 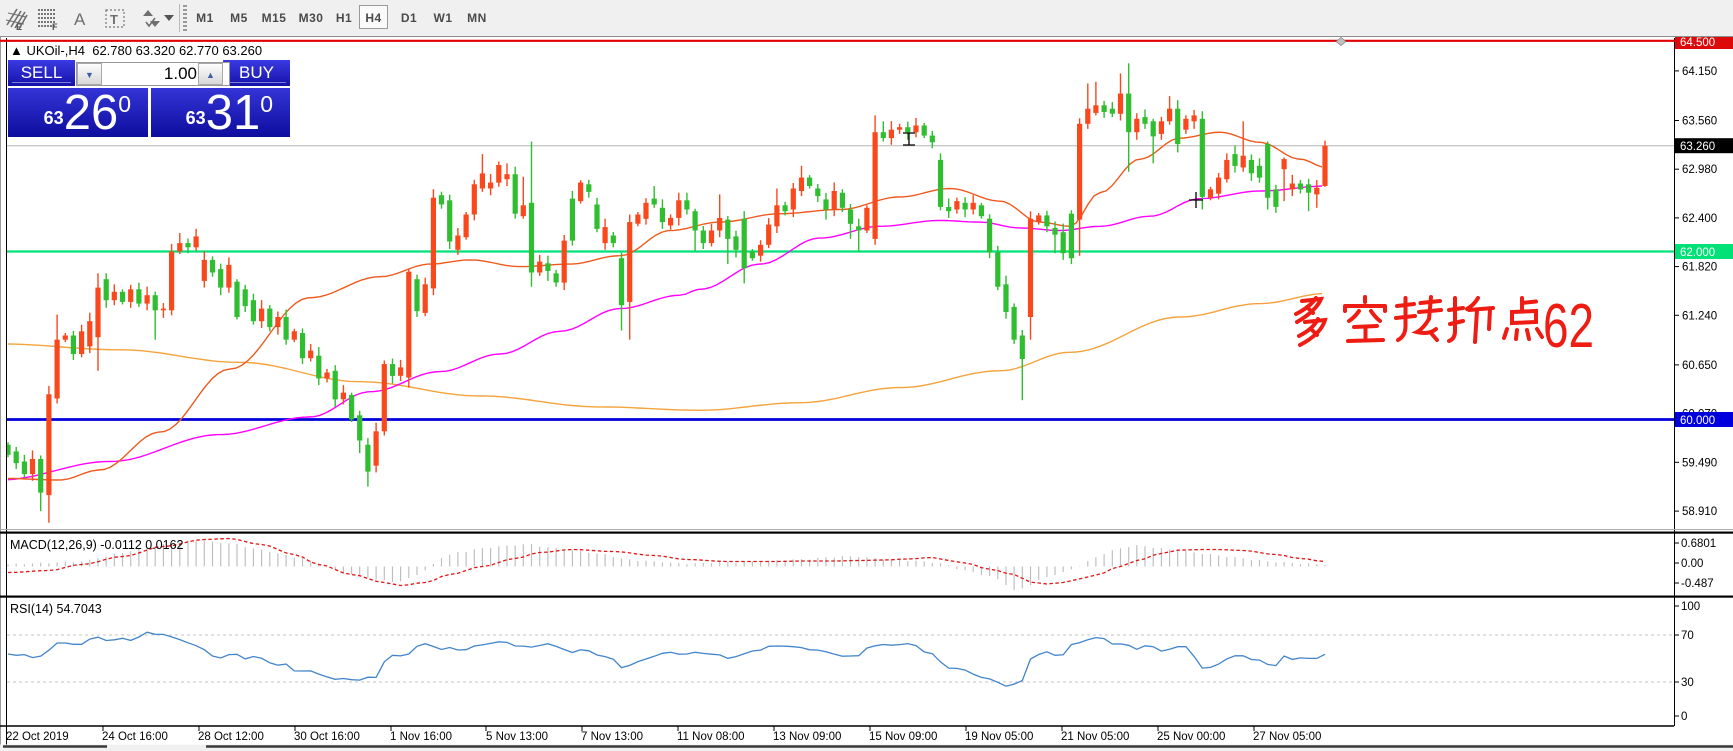 What do you see at coordinates (114, 19) in the screenshot?
I see `svg-text: T` at bounding box center [114, 19].